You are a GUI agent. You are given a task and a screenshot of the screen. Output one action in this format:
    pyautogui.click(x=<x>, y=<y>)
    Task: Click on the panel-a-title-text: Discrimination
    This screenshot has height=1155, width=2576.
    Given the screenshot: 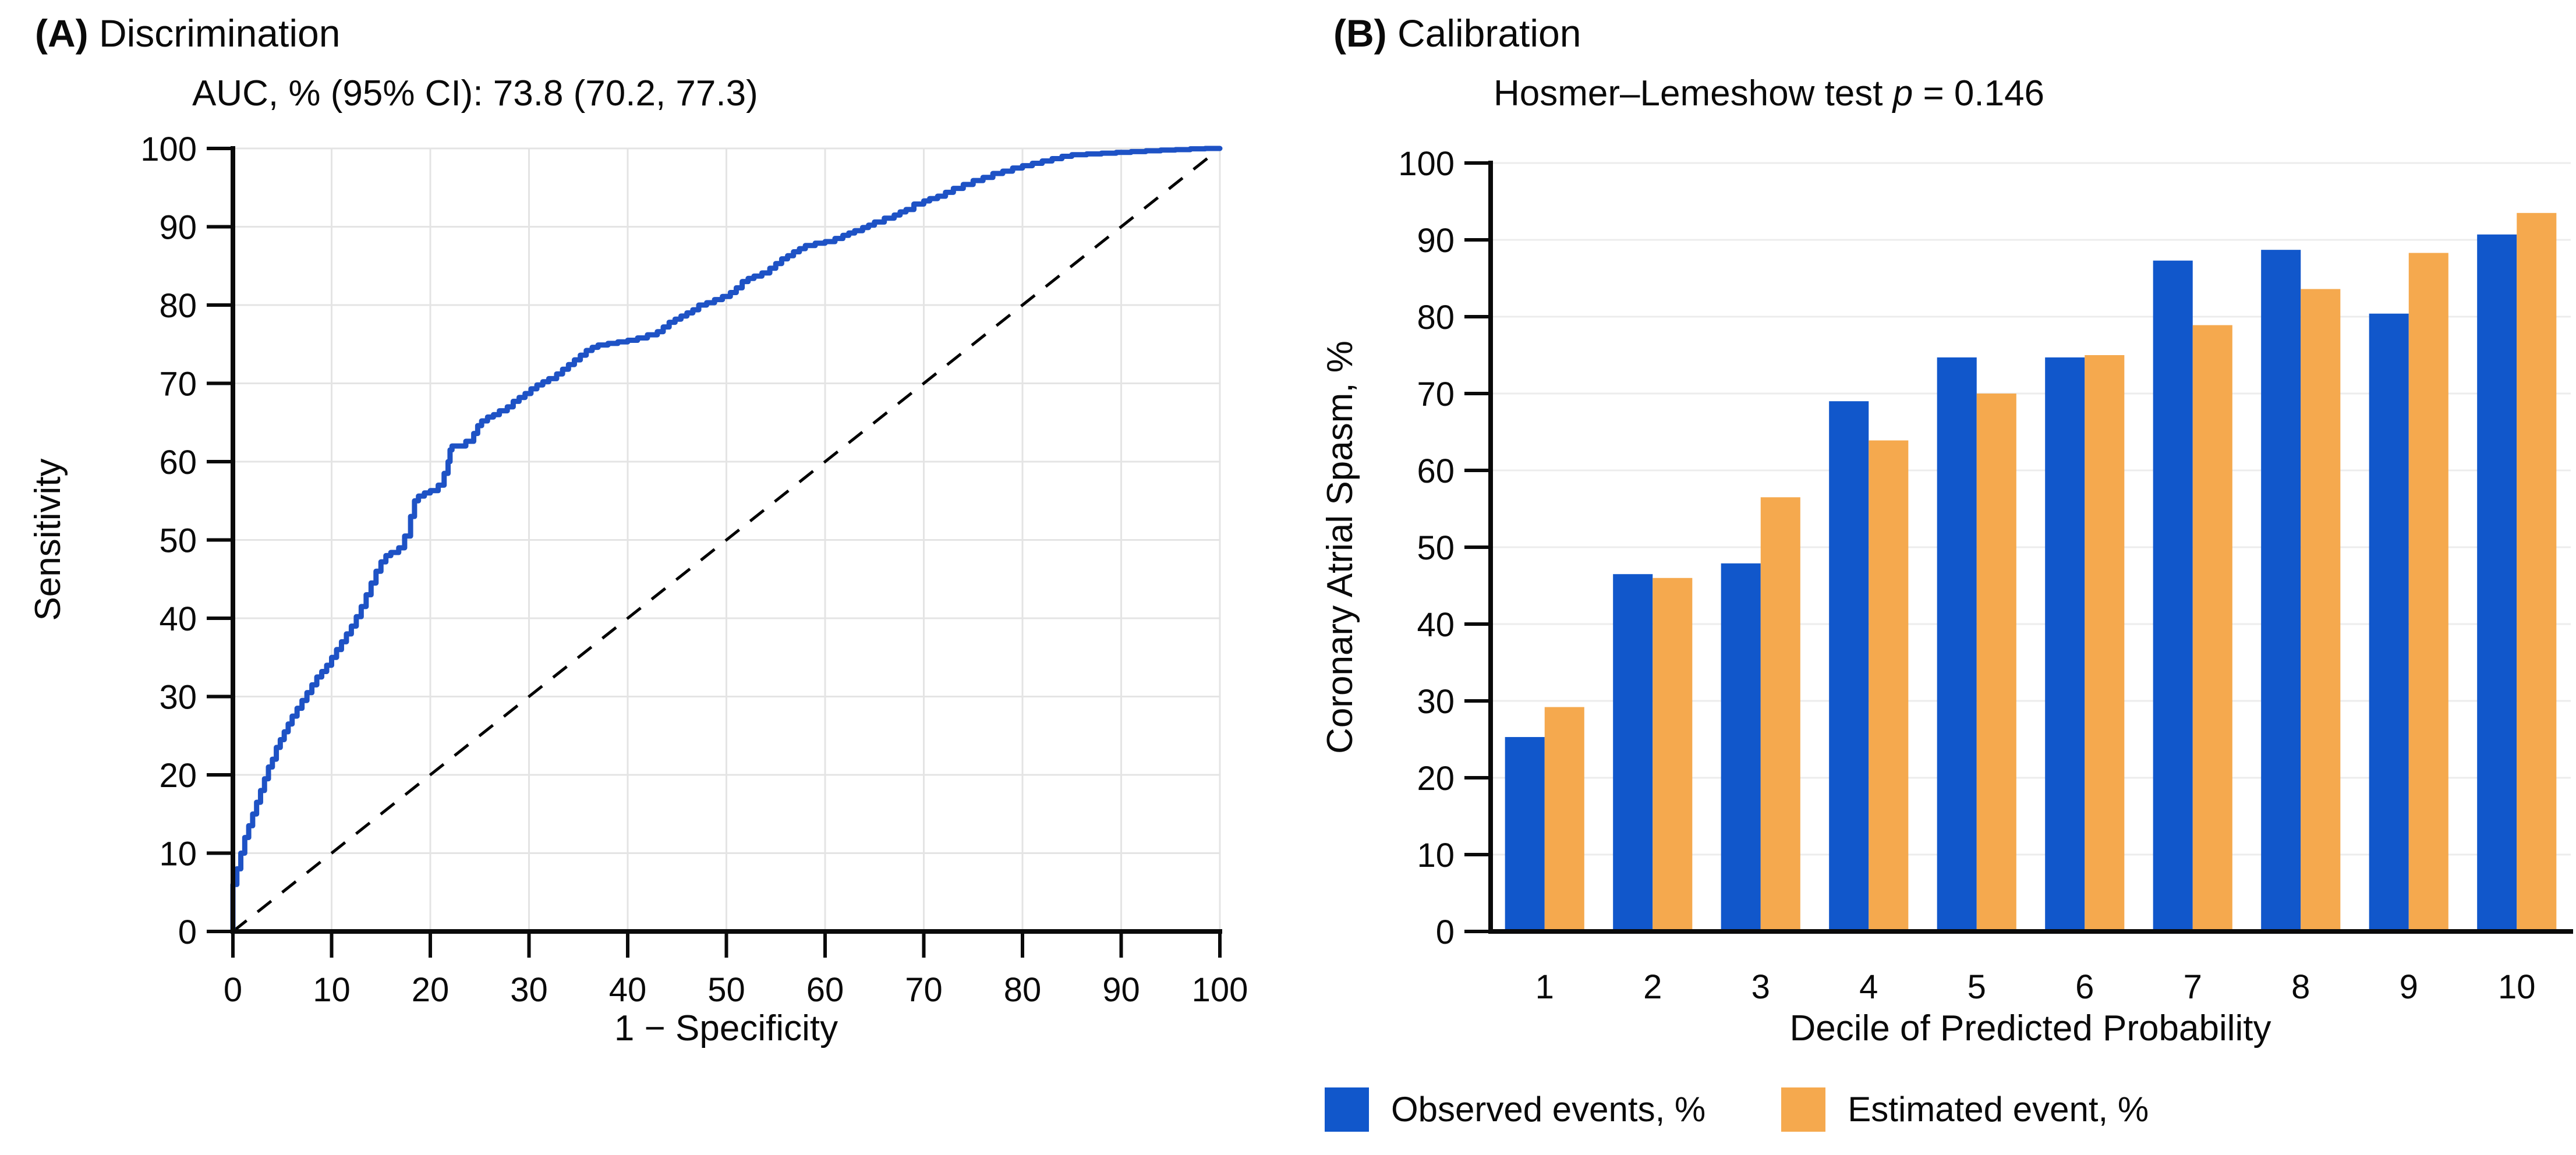 What is the action you would take?
    pyautogui.click(x=214, y=33)
    